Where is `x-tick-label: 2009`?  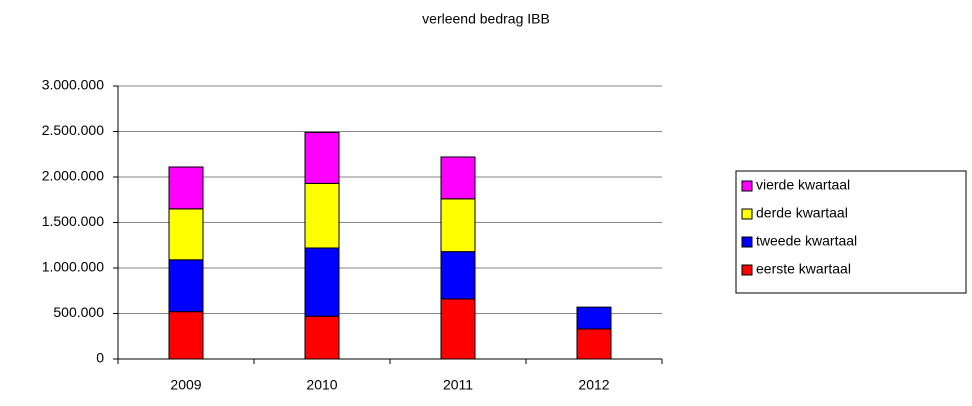 x-tick-label: 2009 is located at coordinates (185, 385).